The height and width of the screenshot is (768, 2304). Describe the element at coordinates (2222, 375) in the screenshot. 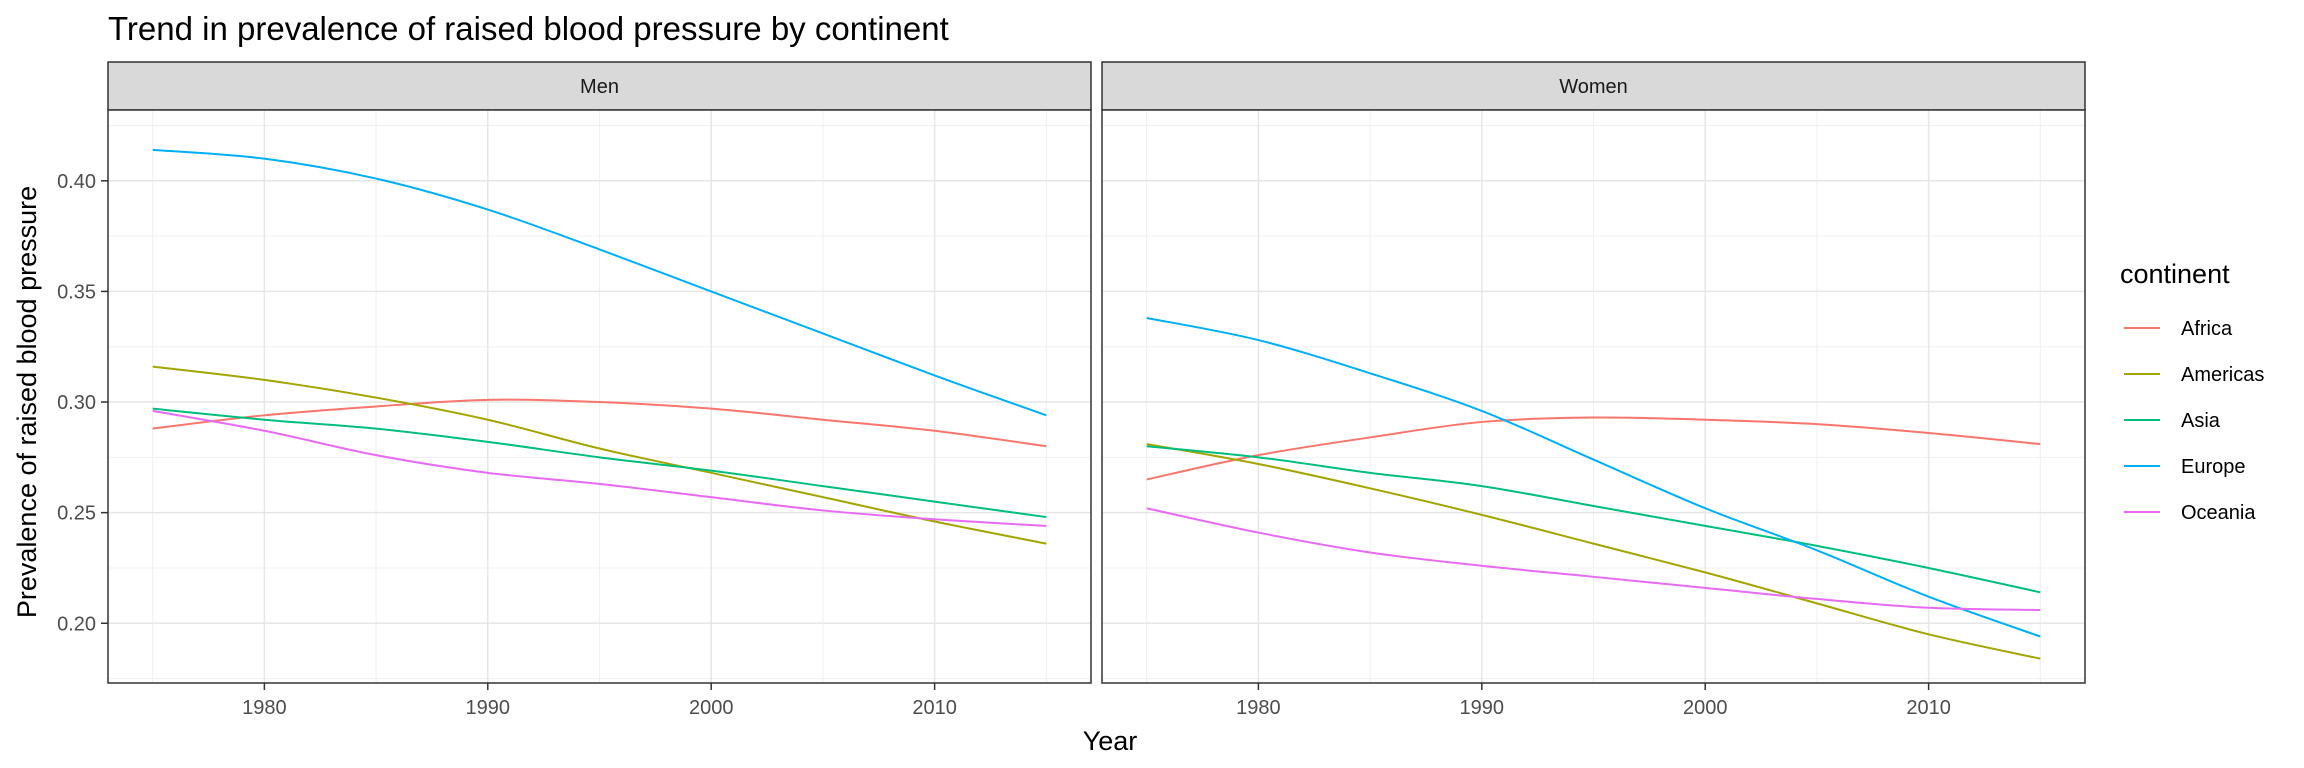

I see `legend-label-americas: Americas` at that location.